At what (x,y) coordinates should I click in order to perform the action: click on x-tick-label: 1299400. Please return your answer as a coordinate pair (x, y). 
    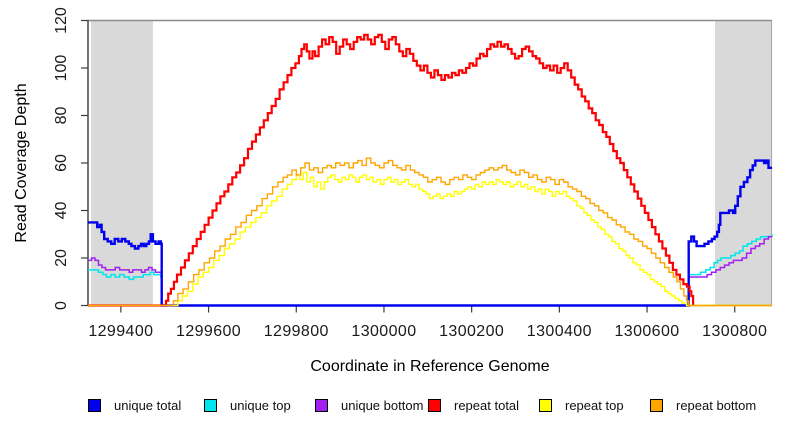
    Looking at the image, I should click on (120, 331).